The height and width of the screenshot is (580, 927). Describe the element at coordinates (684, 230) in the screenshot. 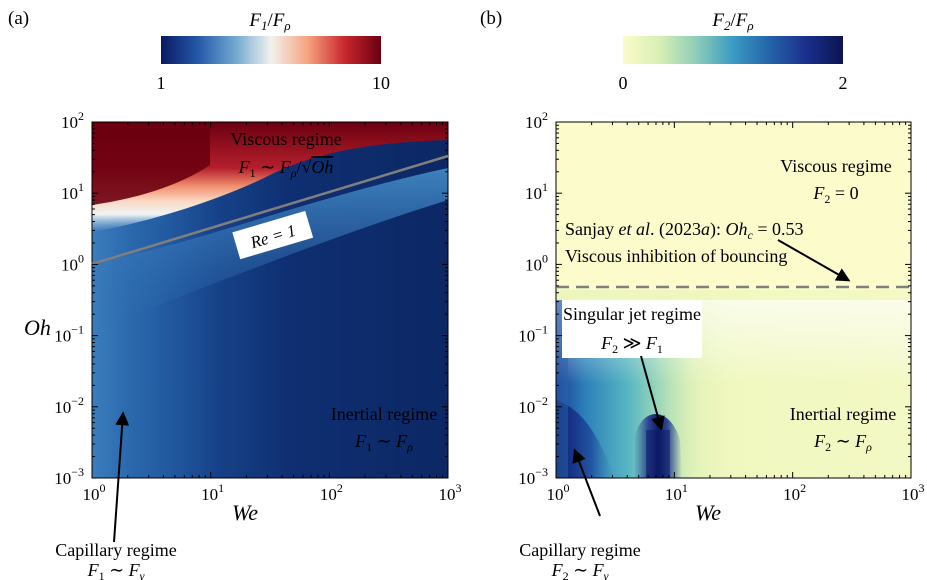

I see `sanjay-title-b: Sanjay et al. (2023a): Ohc = 0.53` at that location.